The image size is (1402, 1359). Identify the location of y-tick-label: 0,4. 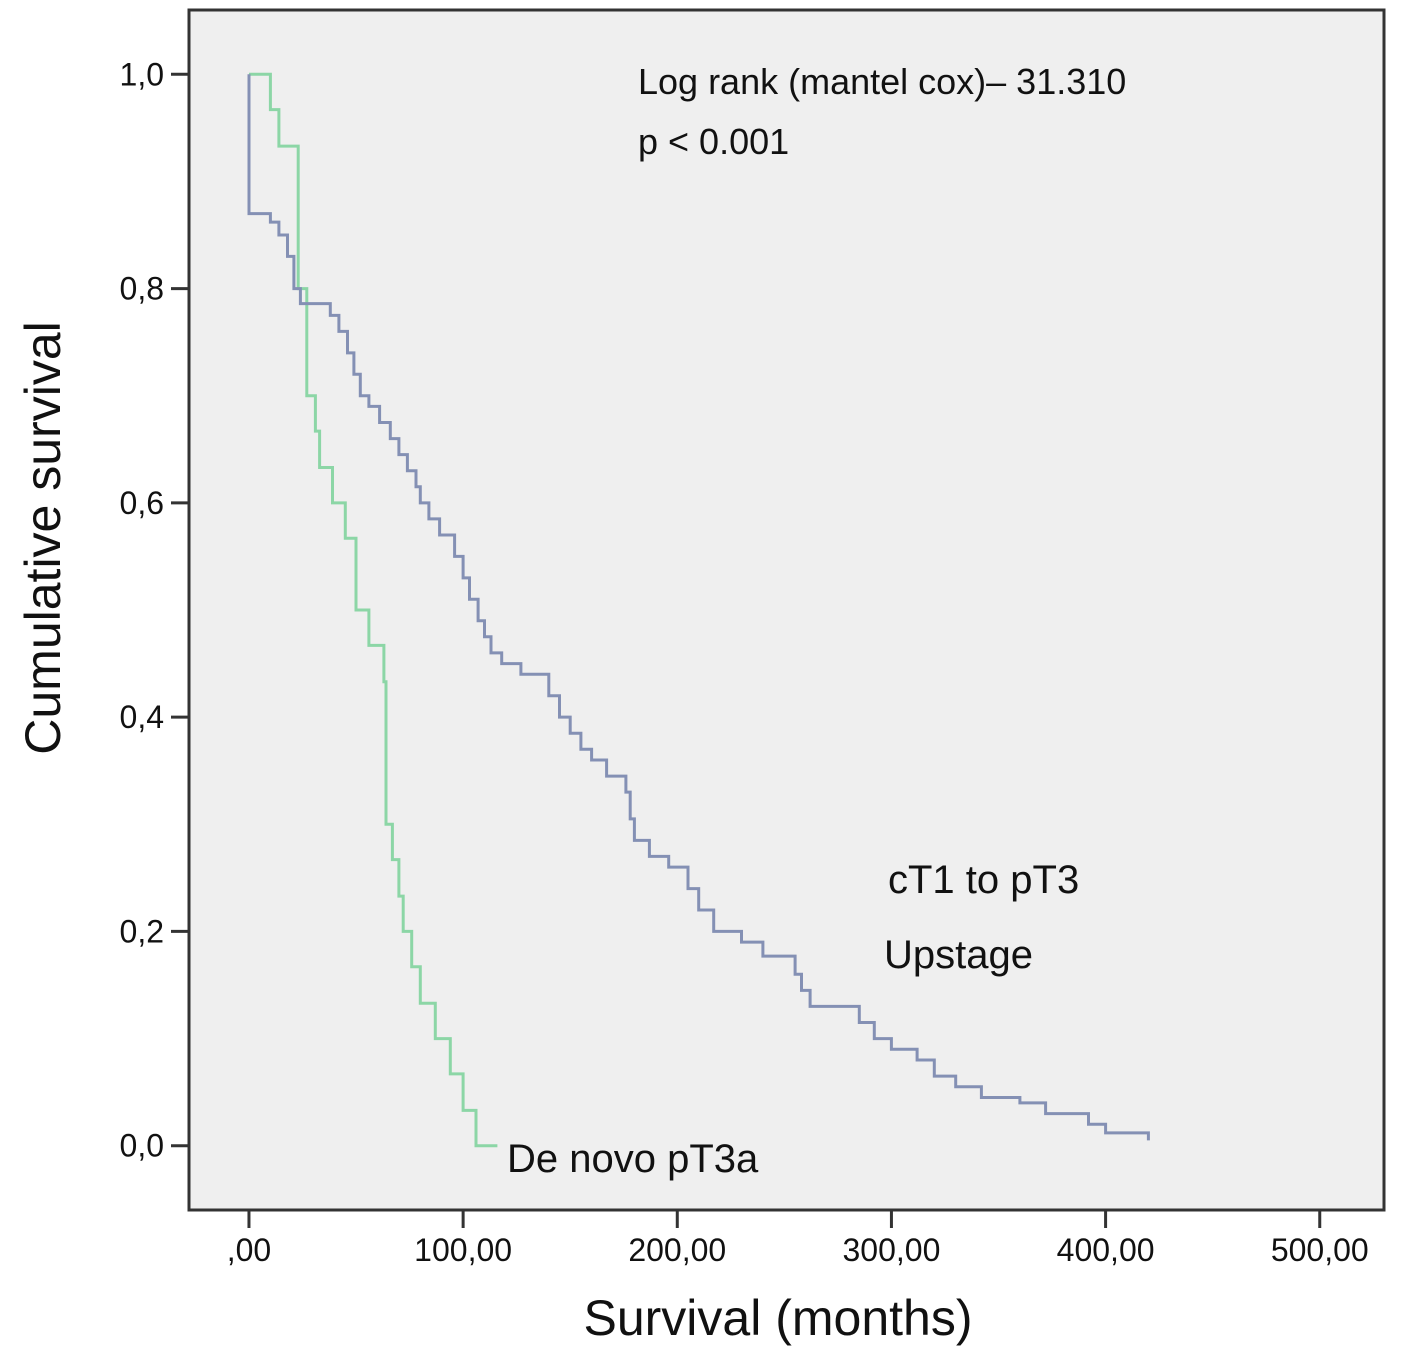
(142, 717).